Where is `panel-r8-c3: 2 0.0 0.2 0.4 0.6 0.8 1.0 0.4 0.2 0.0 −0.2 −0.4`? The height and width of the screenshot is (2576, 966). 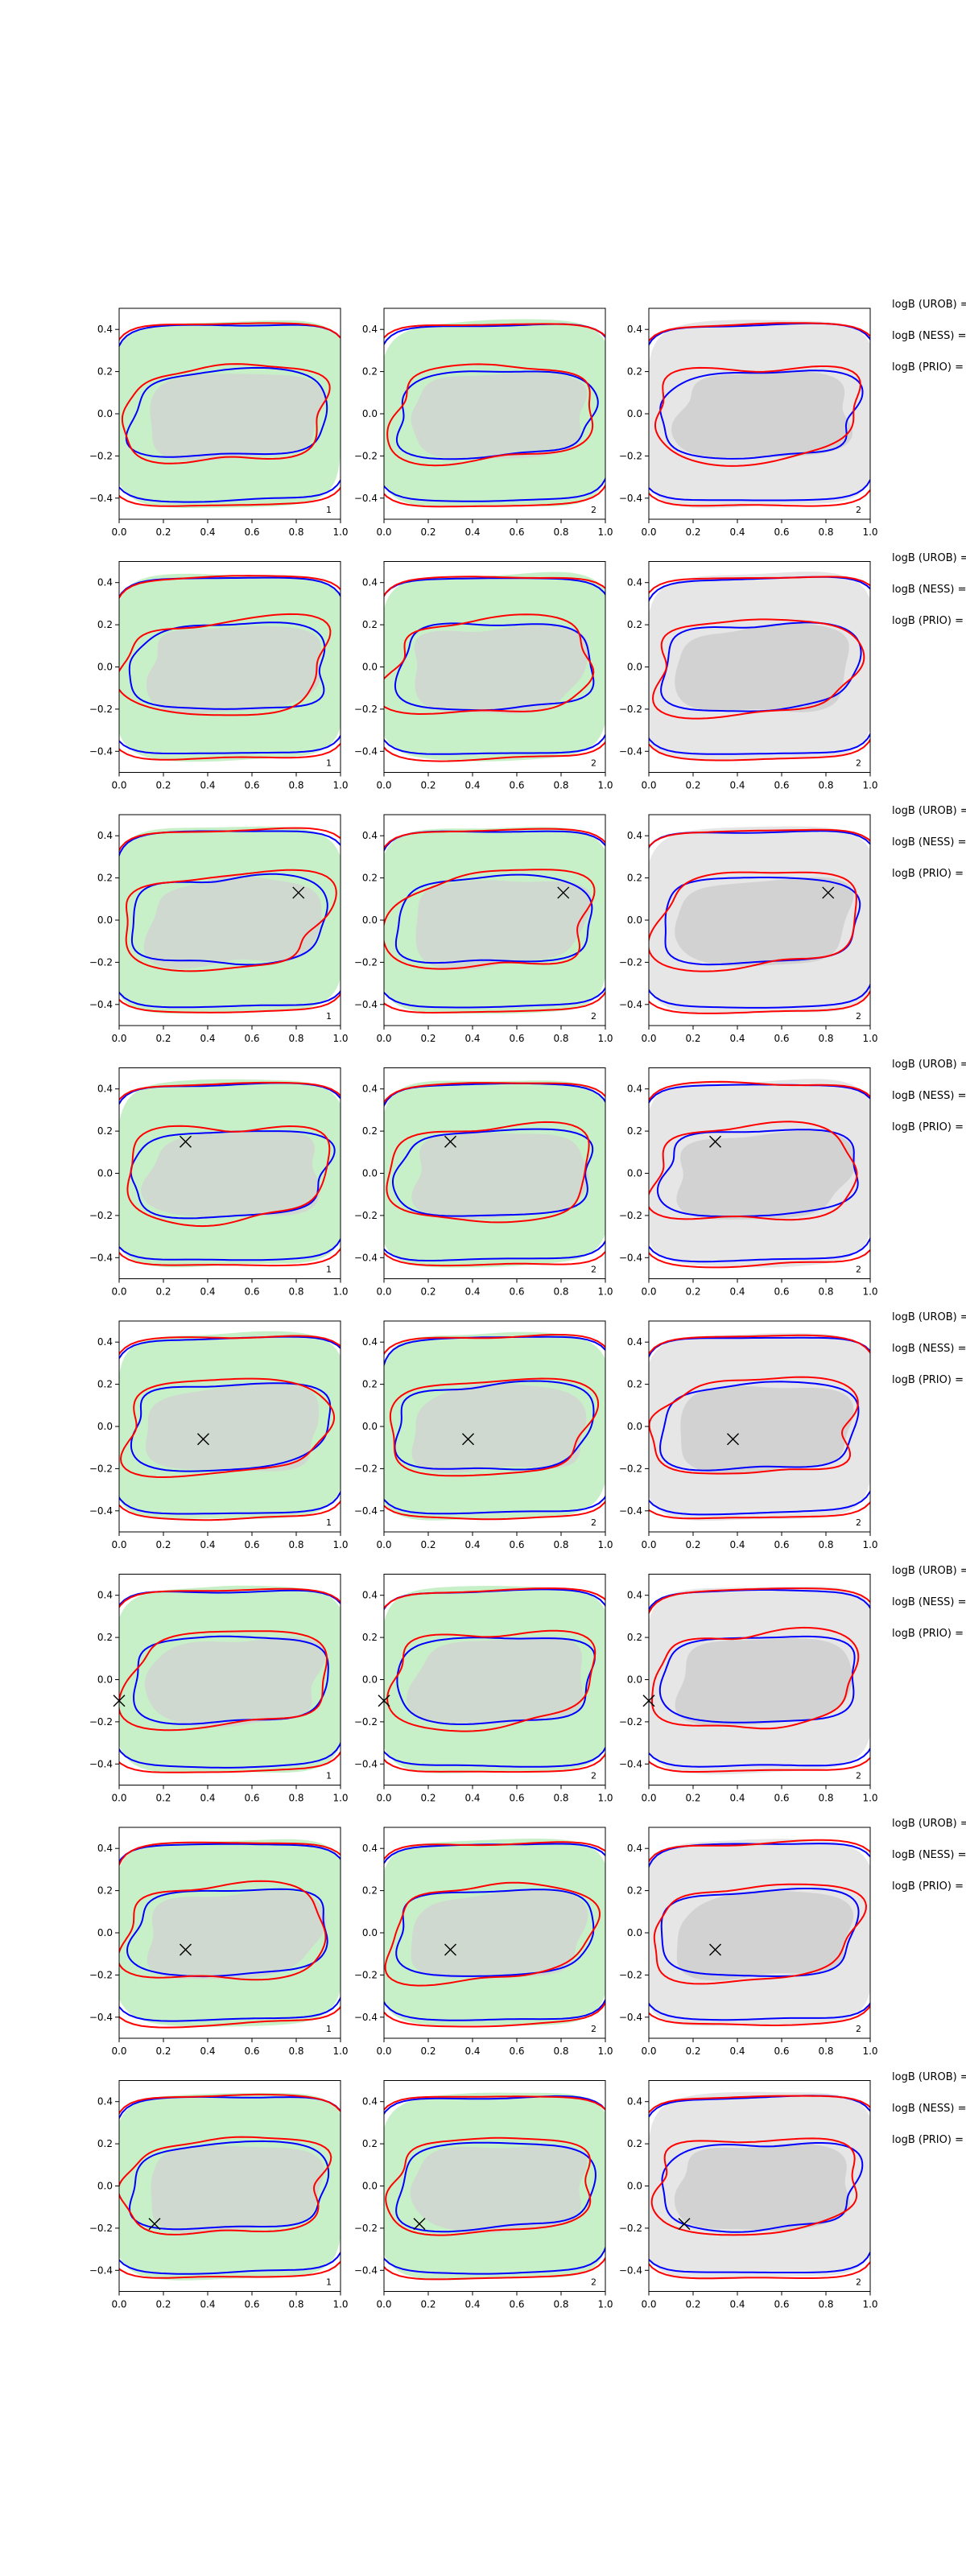 panel-r8-c3: 2 0.0 0.2 0.4 0.6 0.8 1.0 0.4 0.2 0.0 −0.2 −0.4 is located at coordinates (748, 2195).